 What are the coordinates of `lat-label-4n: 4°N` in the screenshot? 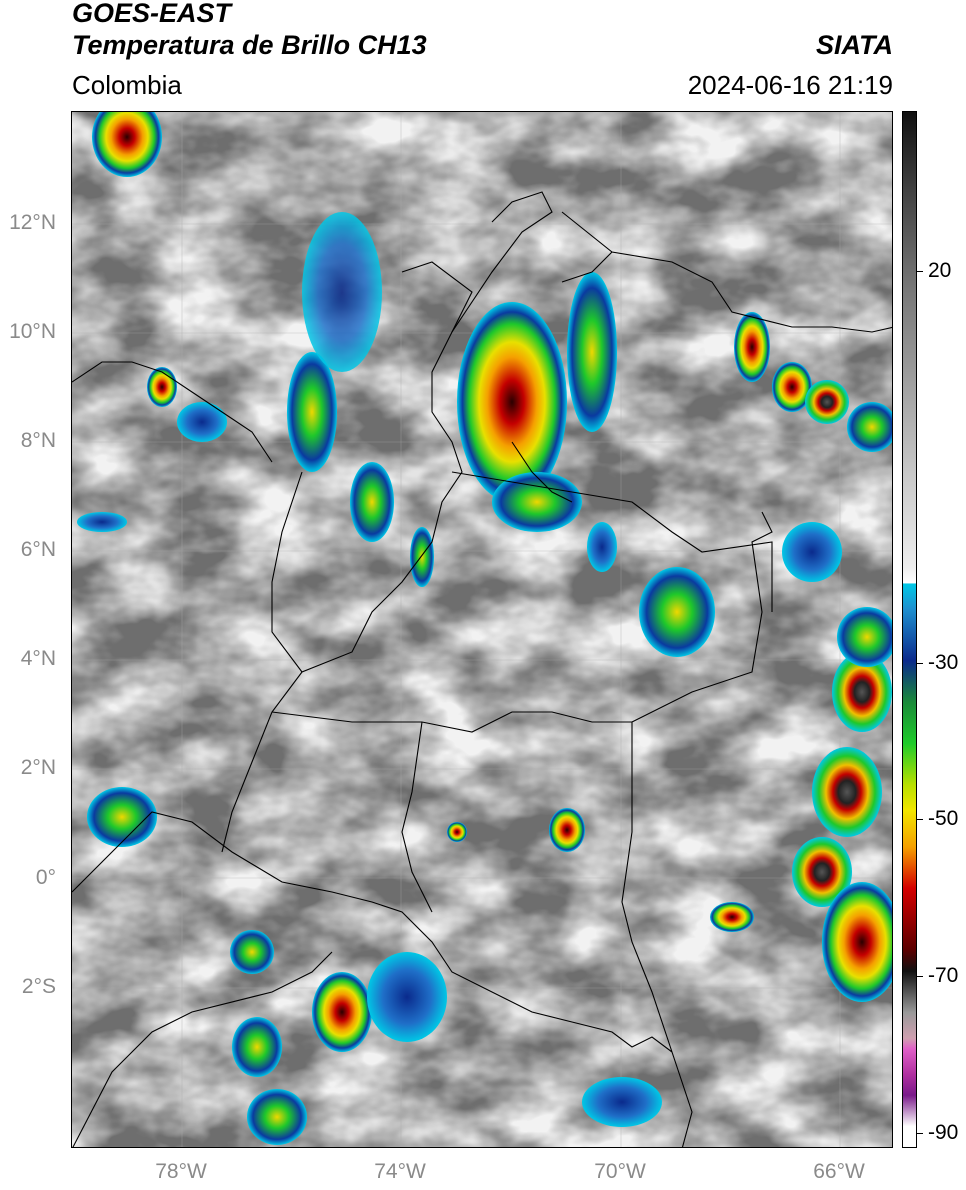 It's located at (38, 658).